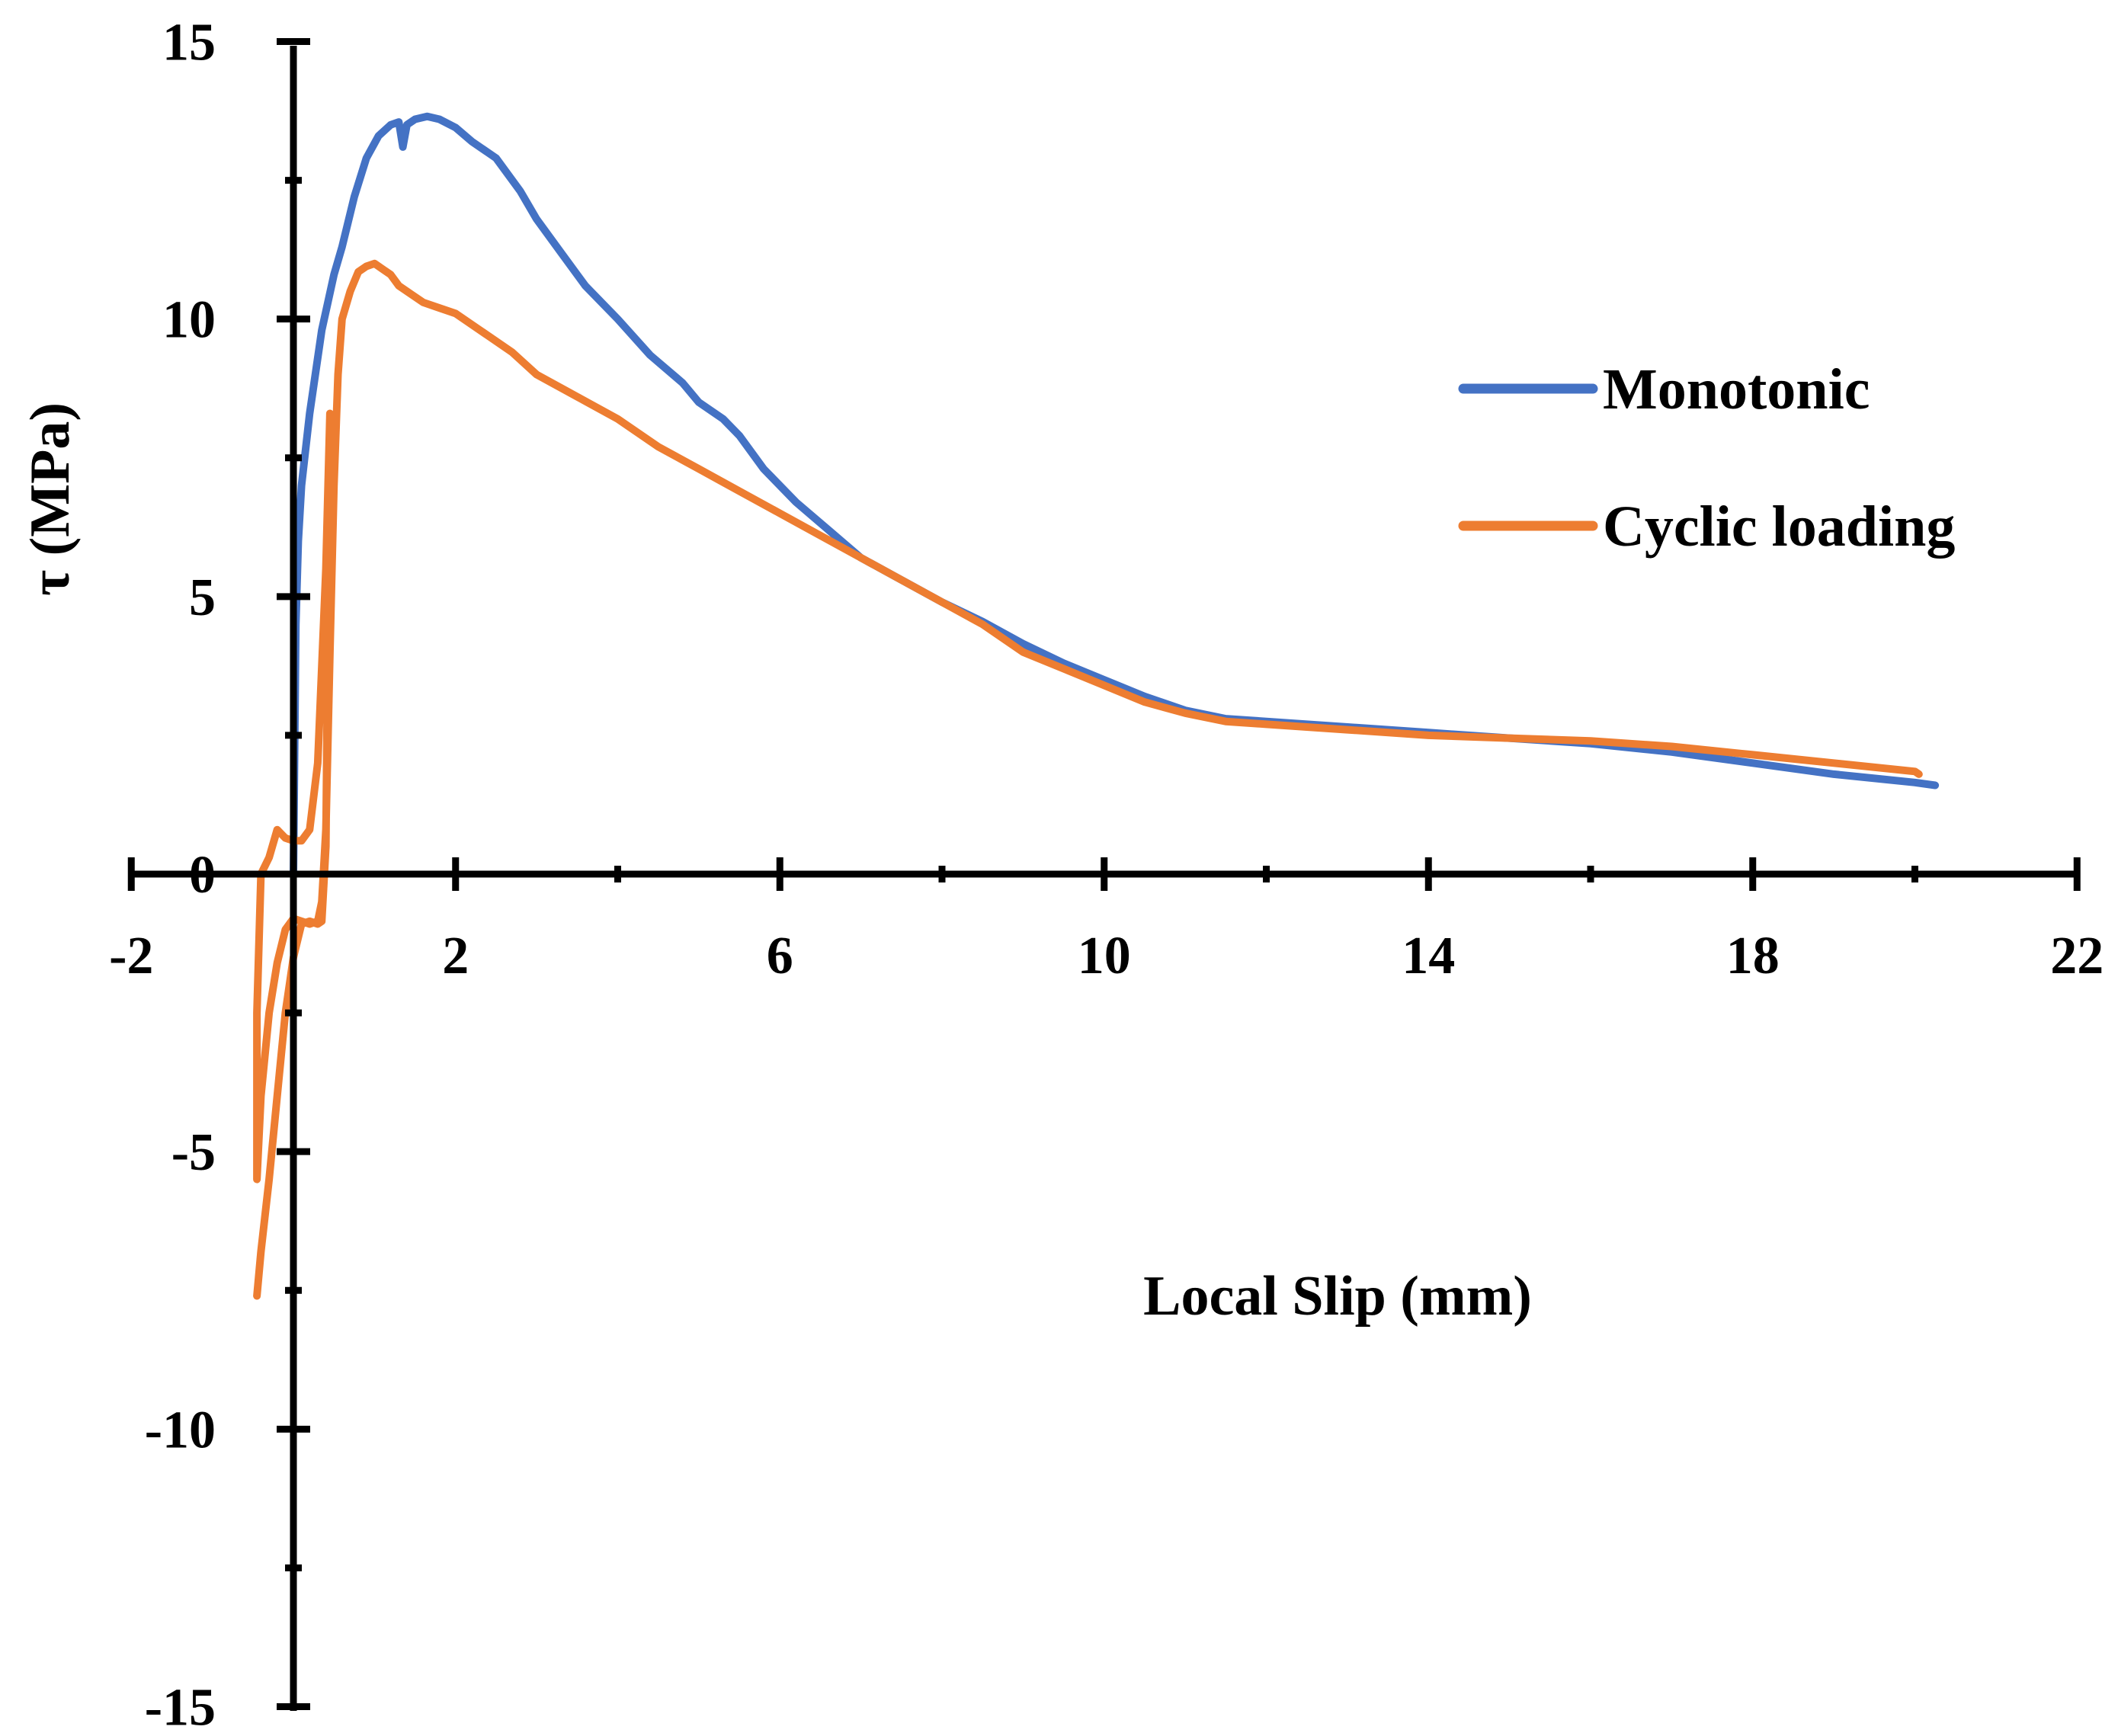  I want to click on x-tick-label: 18, so click(1753, 956).